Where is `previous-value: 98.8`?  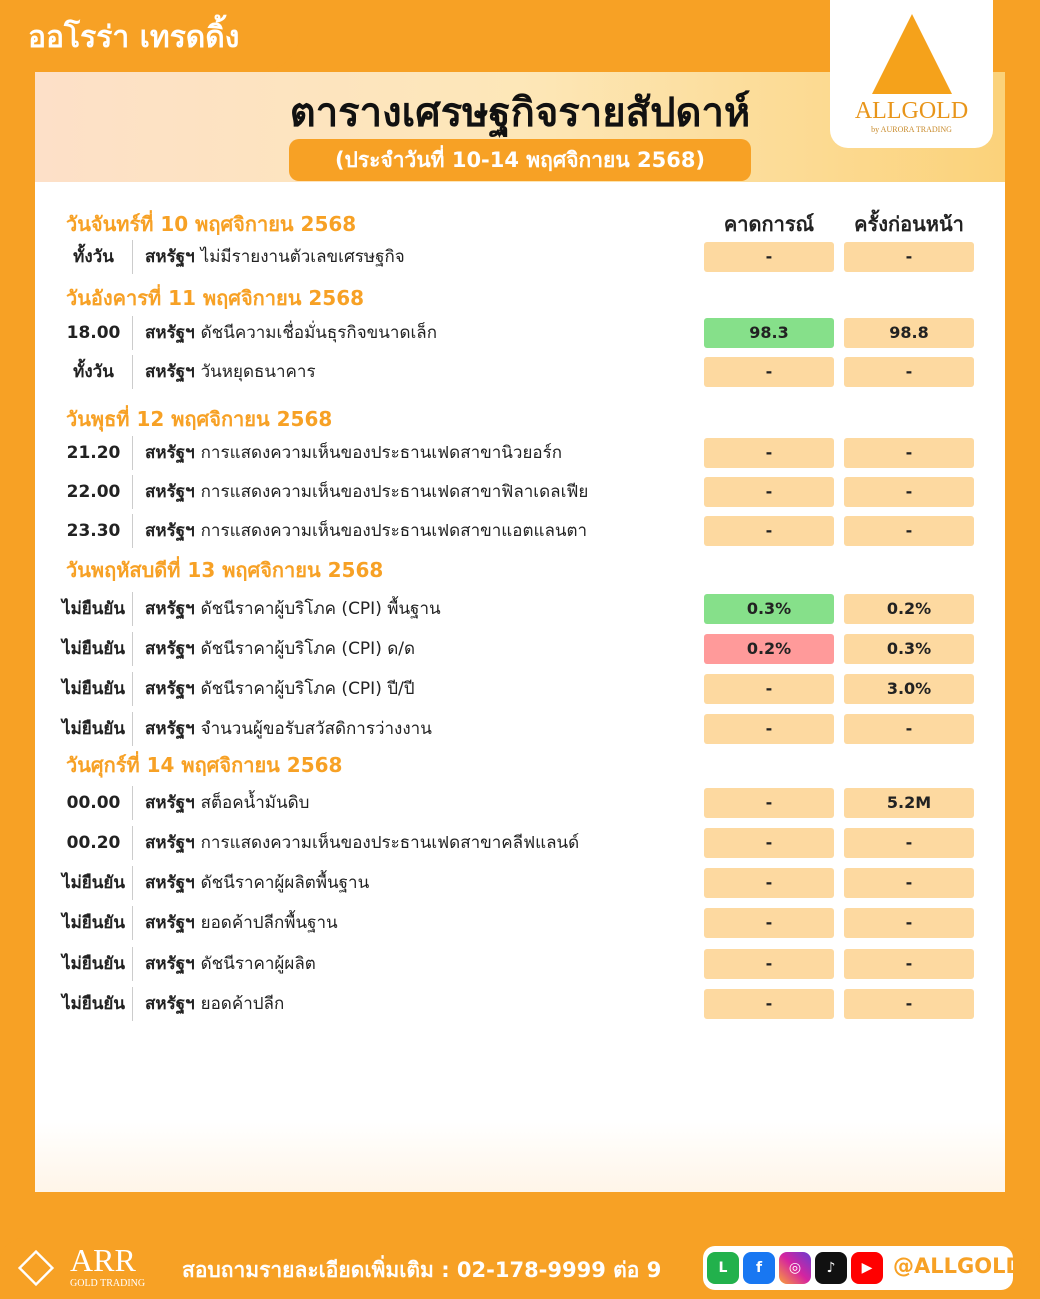
previous-value: 98.8 is located at coordinates (909, 333).